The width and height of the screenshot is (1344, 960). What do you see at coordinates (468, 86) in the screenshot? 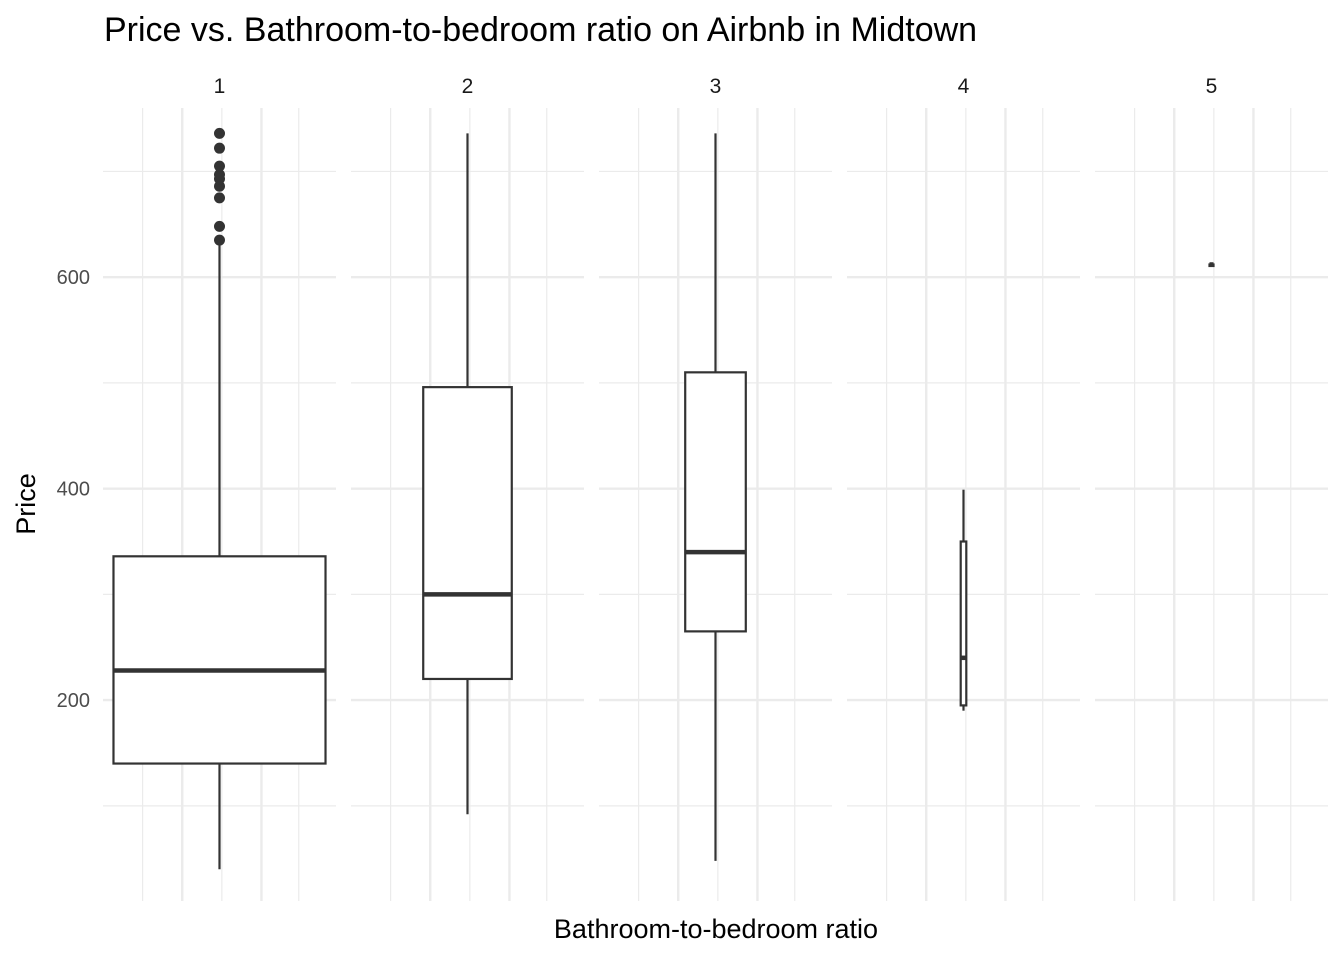
I see `facet-strip-label: 2` at bounding box center [468, 86].